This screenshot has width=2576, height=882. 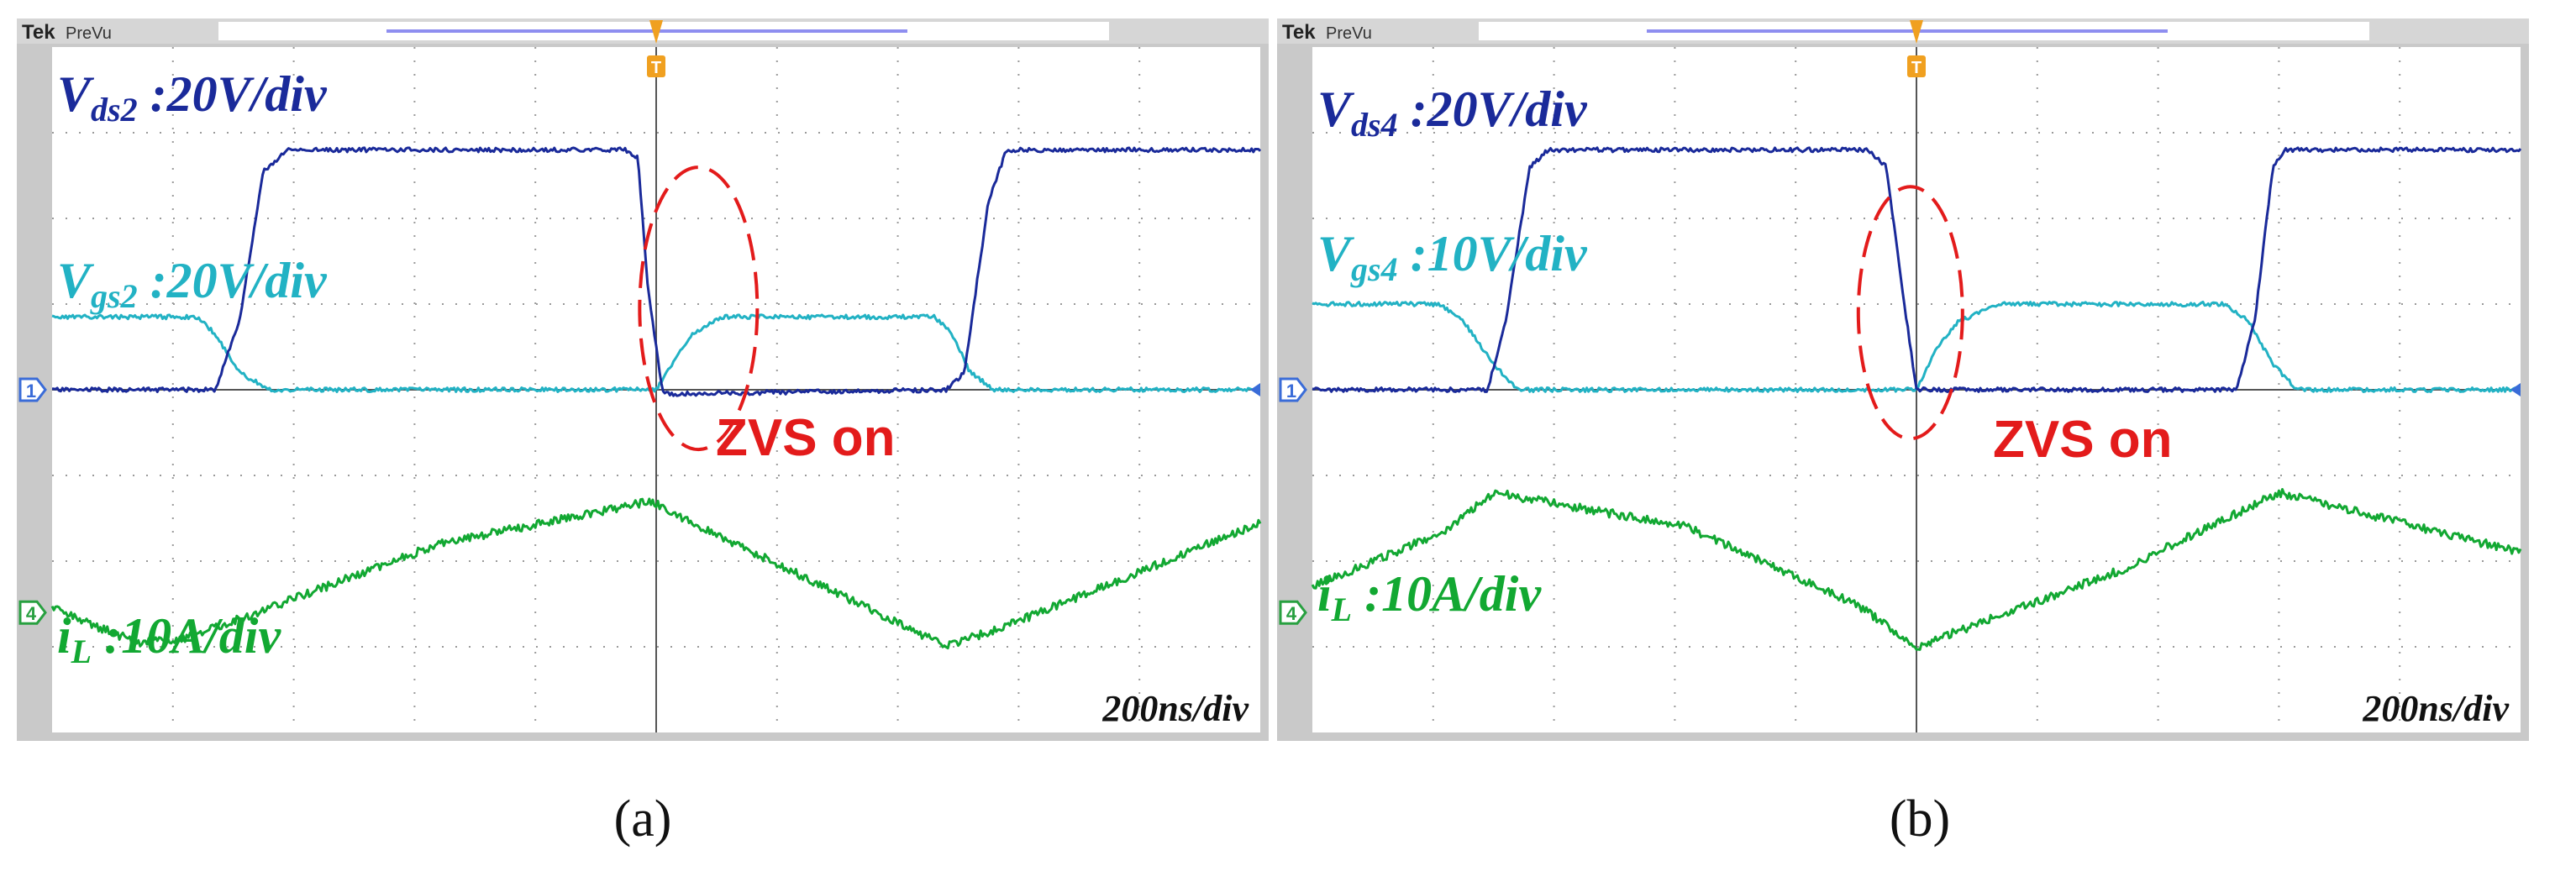 What do you see at coordinates (114, 296) in the screenshot?
I see `label-vgs-sub: gs2` at bounding box center [114, 296].